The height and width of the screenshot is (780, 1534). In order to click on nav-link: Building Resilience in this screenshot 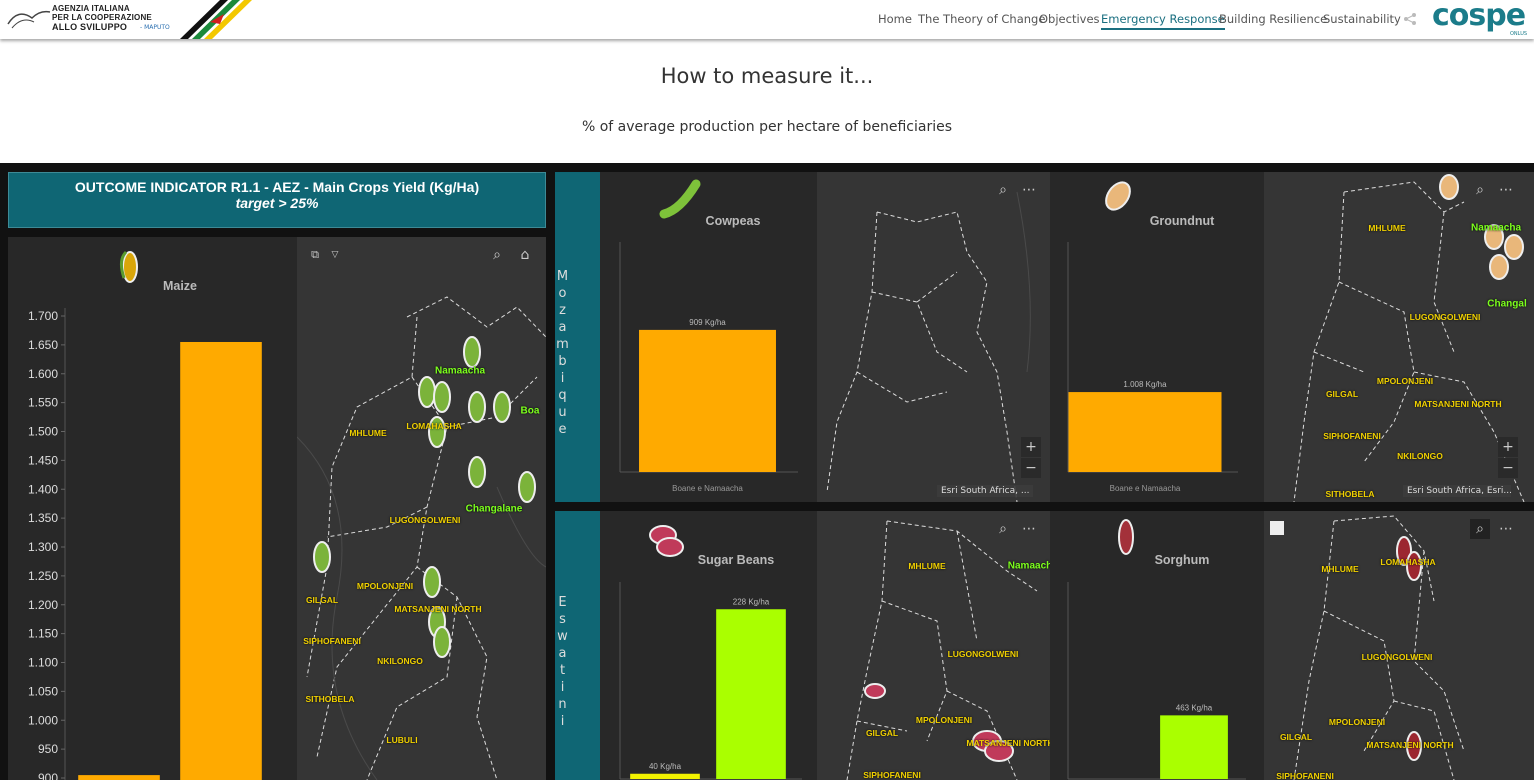, I will do `click(1273, 19)`.